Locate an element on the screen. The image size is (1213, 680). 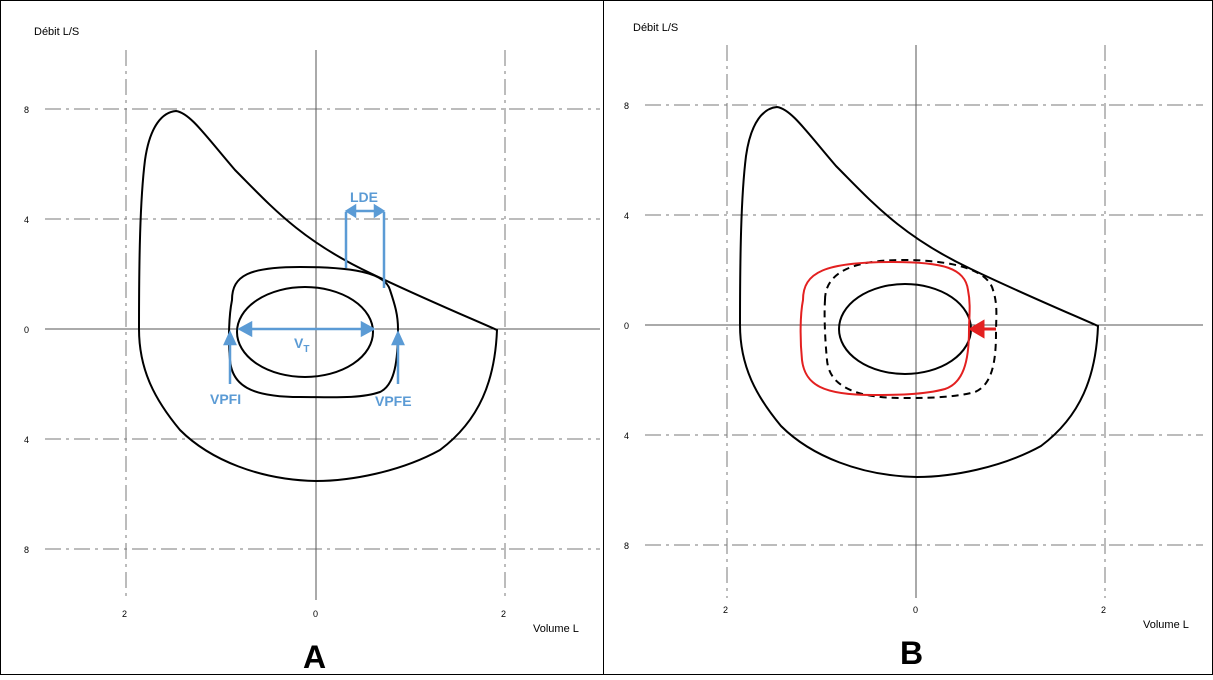
vpfi-arrow-head is located at coordinates (230, 337).